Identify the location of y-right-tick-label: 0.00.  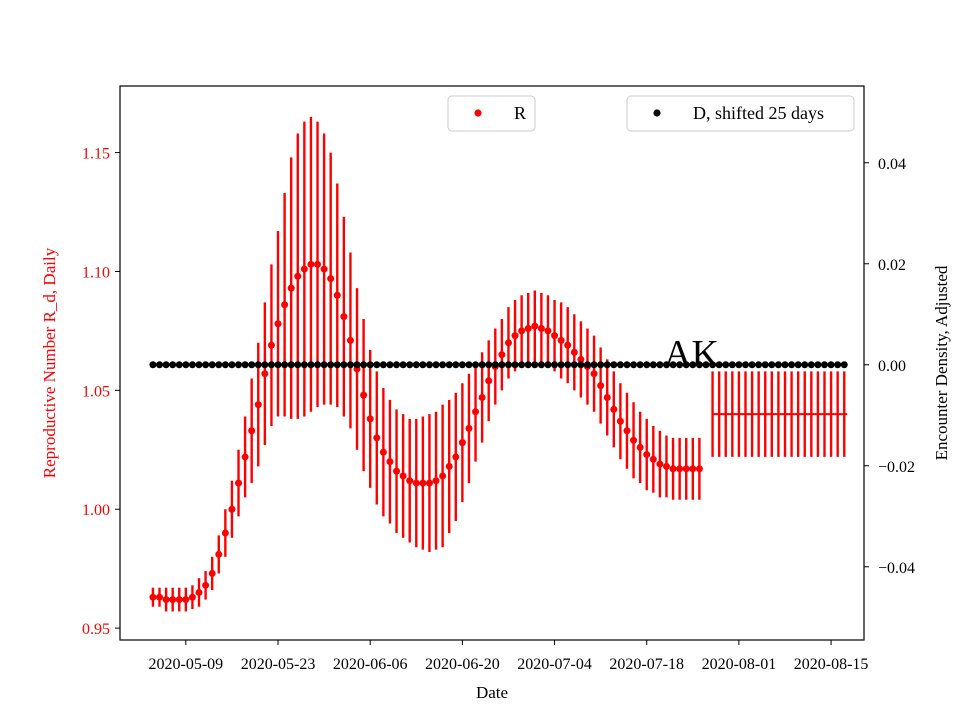
(892, 366).